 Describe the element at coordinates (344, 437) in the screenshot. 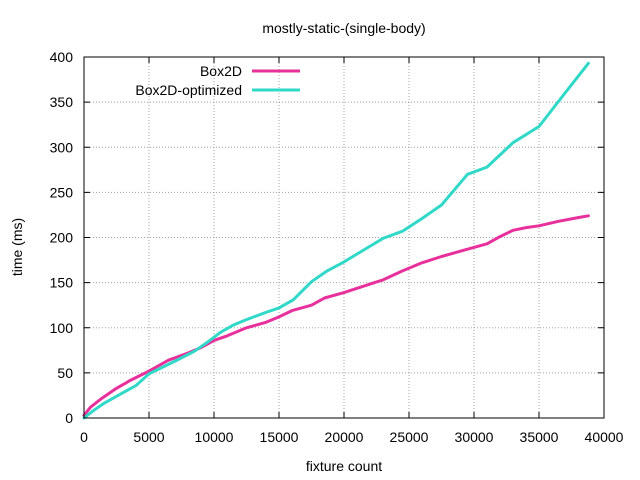

I see `x-tick-label: 20000` at that location.